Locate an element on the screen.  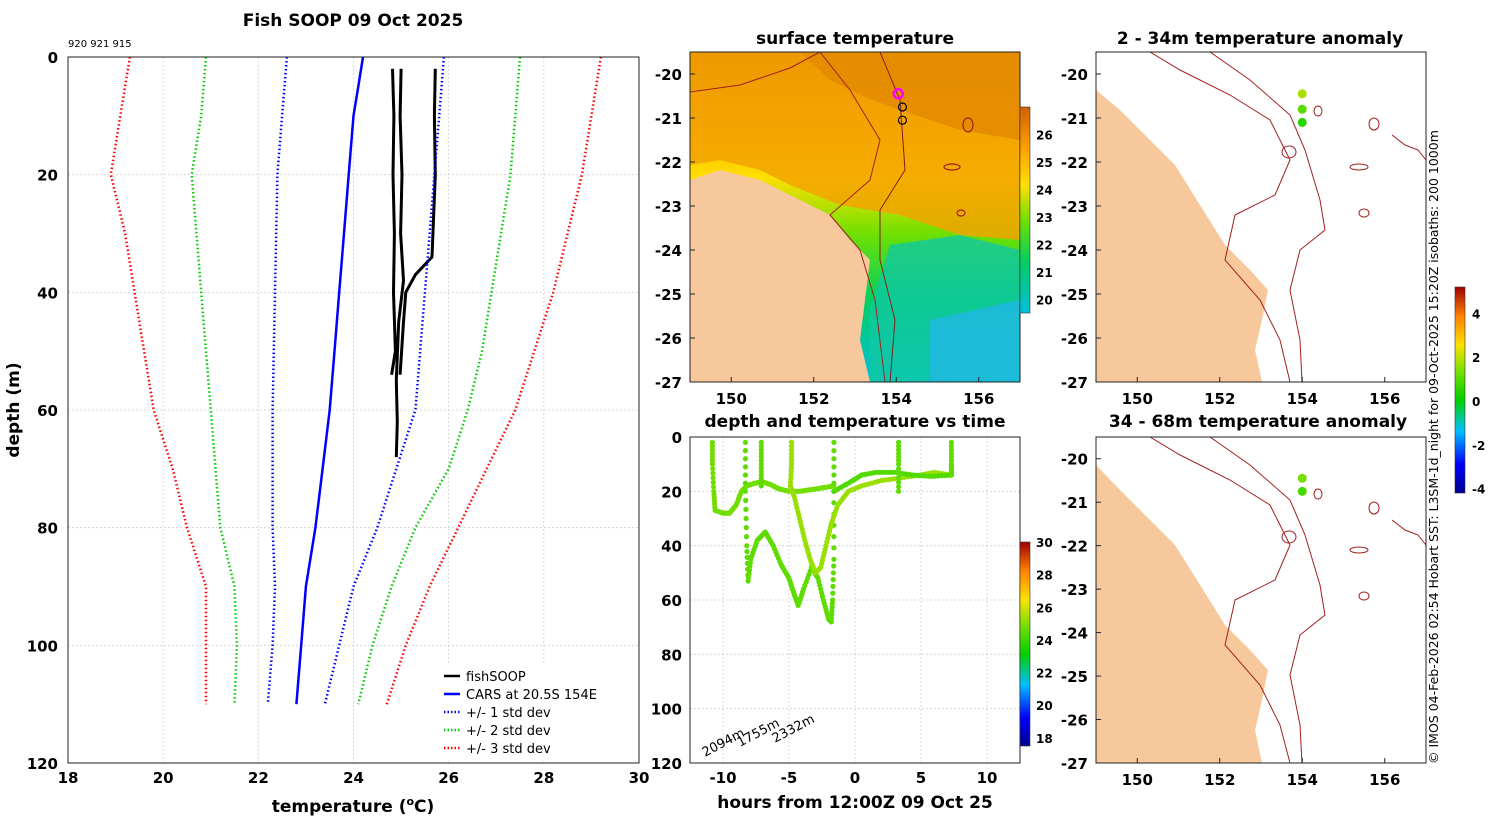
anomaly-shallow-title: 2 - 34m temperature anomaly is located at coordinates (1260, 39).